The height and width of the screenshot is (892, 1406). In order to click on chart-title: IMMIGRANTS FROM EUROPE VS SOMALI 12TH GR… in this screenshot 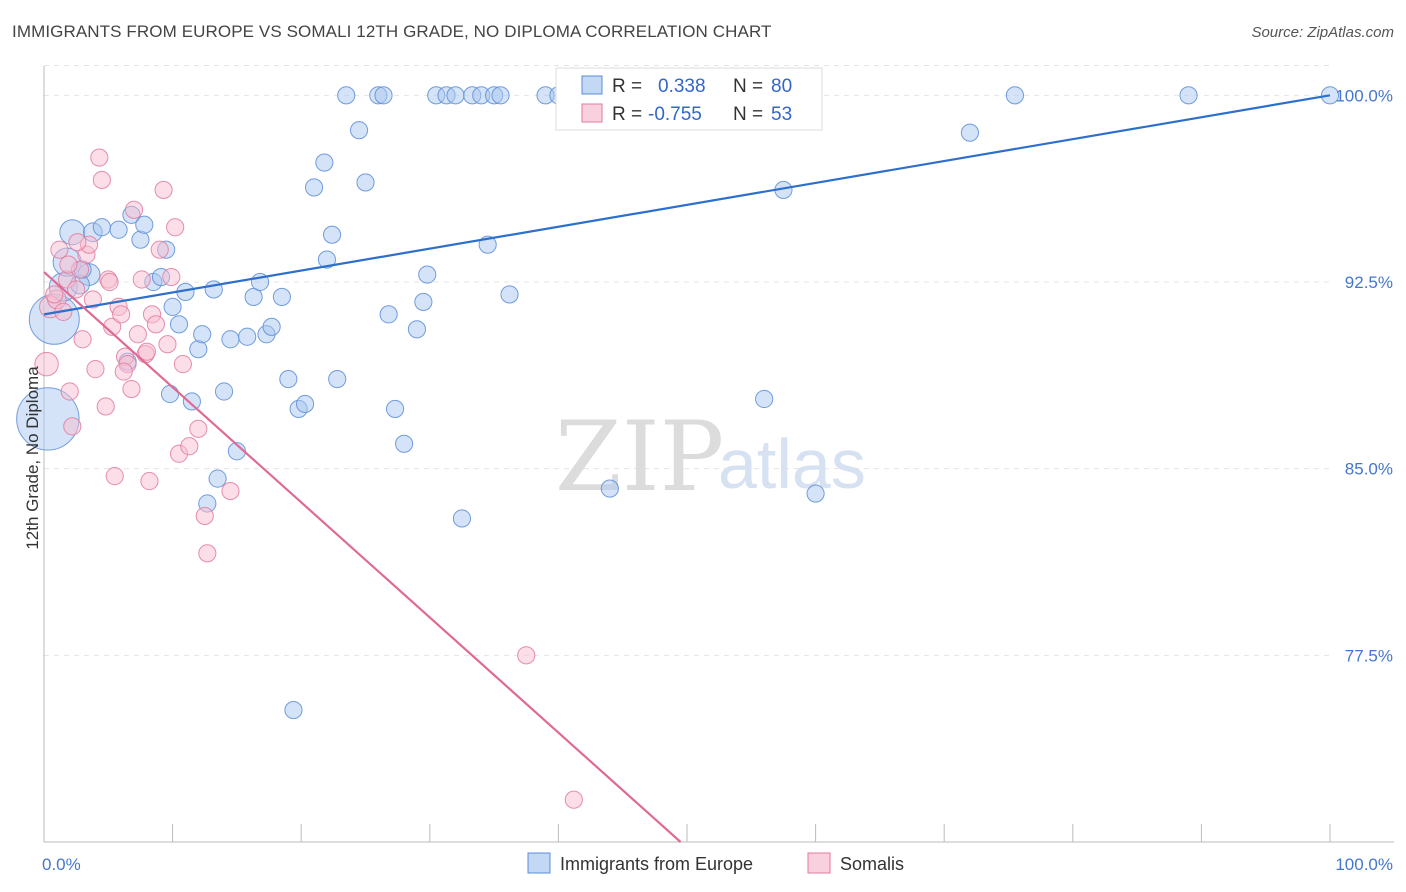, I will do `click(392, 31)`.